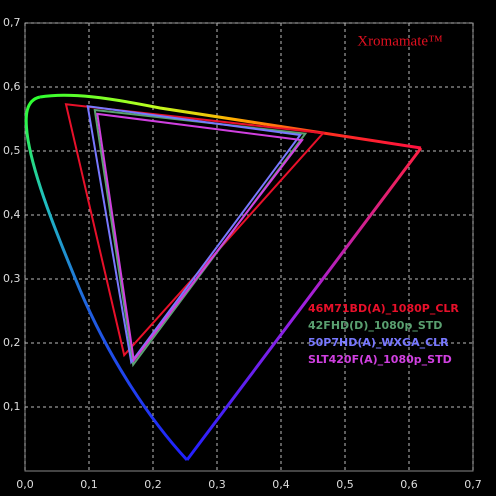 The height and width of the screenshot is (496, 496). Describe the element at coordinates (281, 484) in the screenshot. I see `x-tick-label: 0,4` at that location.